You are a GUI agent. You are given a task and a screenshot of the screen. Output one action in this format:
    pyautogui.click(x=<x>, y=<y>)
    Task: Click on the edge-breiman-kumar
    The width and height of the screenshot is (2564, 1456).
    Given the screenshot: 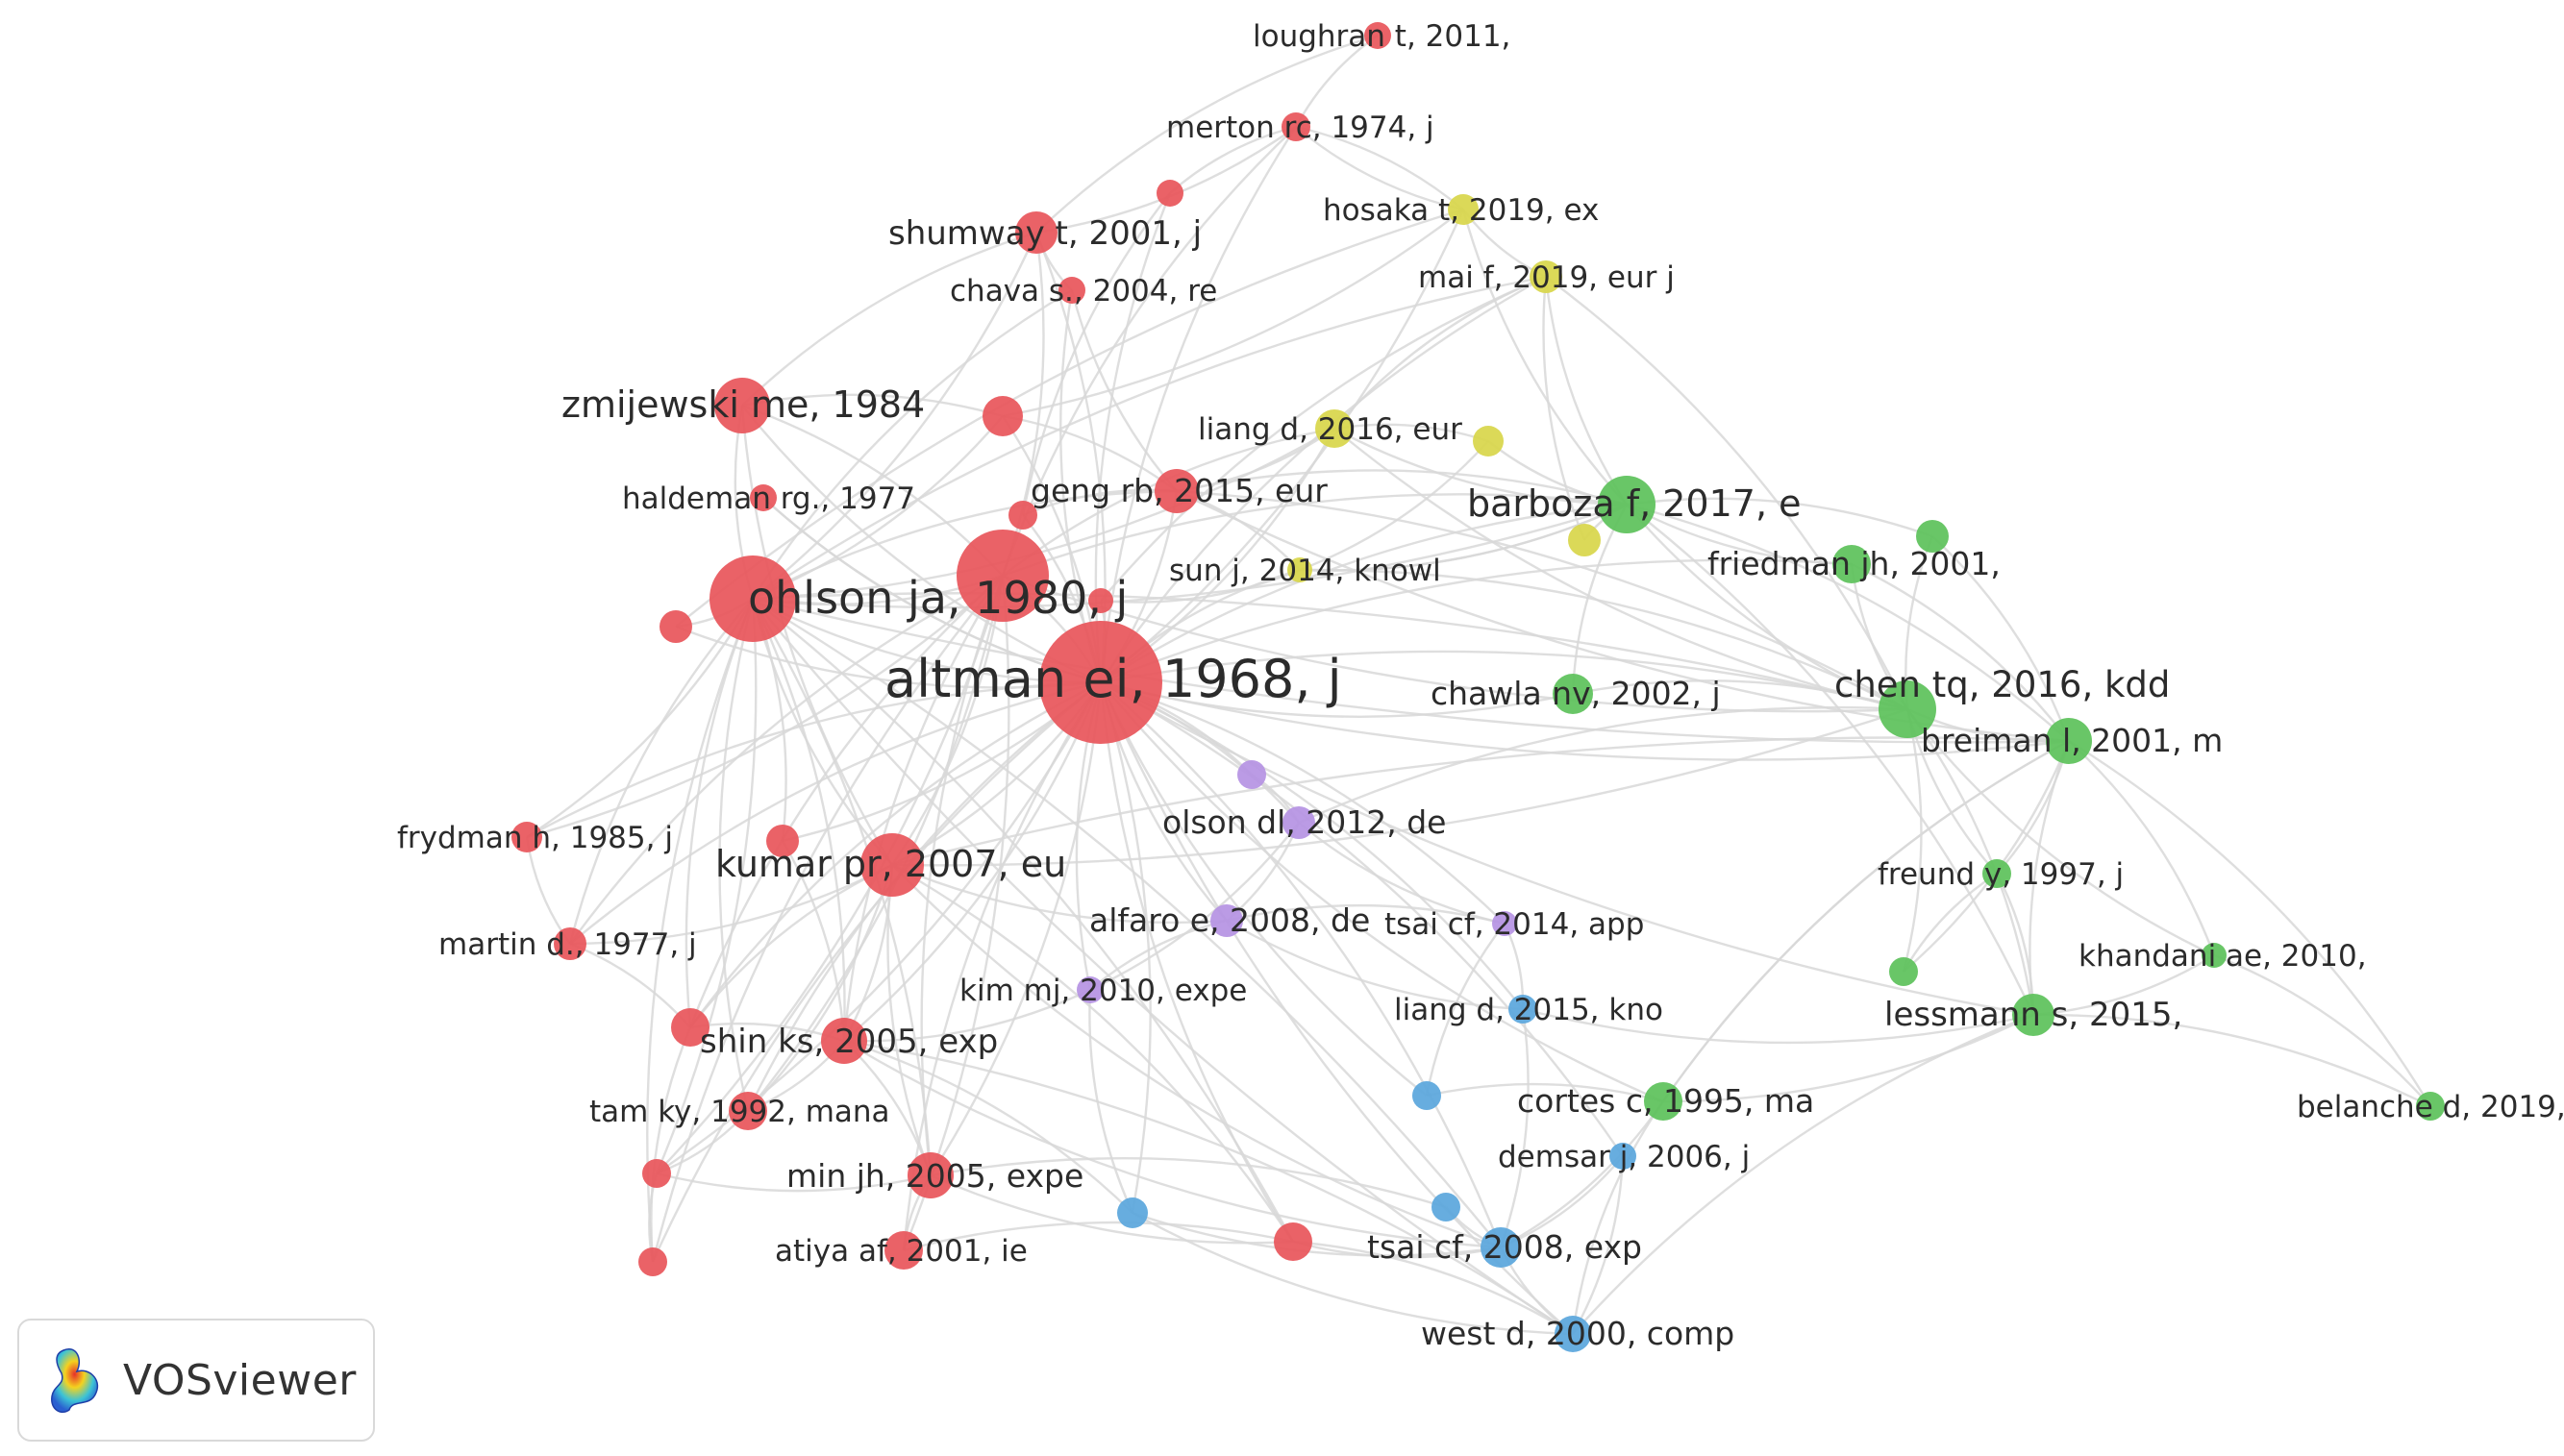 What is the action you would take?
    pyautogui.click(x=1480, y=802)
    